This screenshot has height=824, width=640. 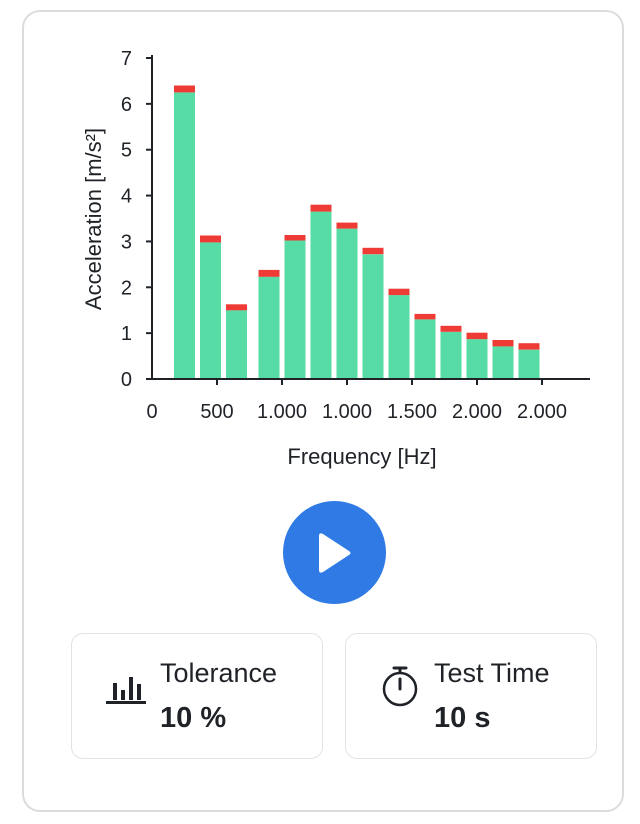 What do you see at coordinates (412, 412) in the screenshot?
I see `x-tick-label: 1.500` at bounding box center [412, 412].